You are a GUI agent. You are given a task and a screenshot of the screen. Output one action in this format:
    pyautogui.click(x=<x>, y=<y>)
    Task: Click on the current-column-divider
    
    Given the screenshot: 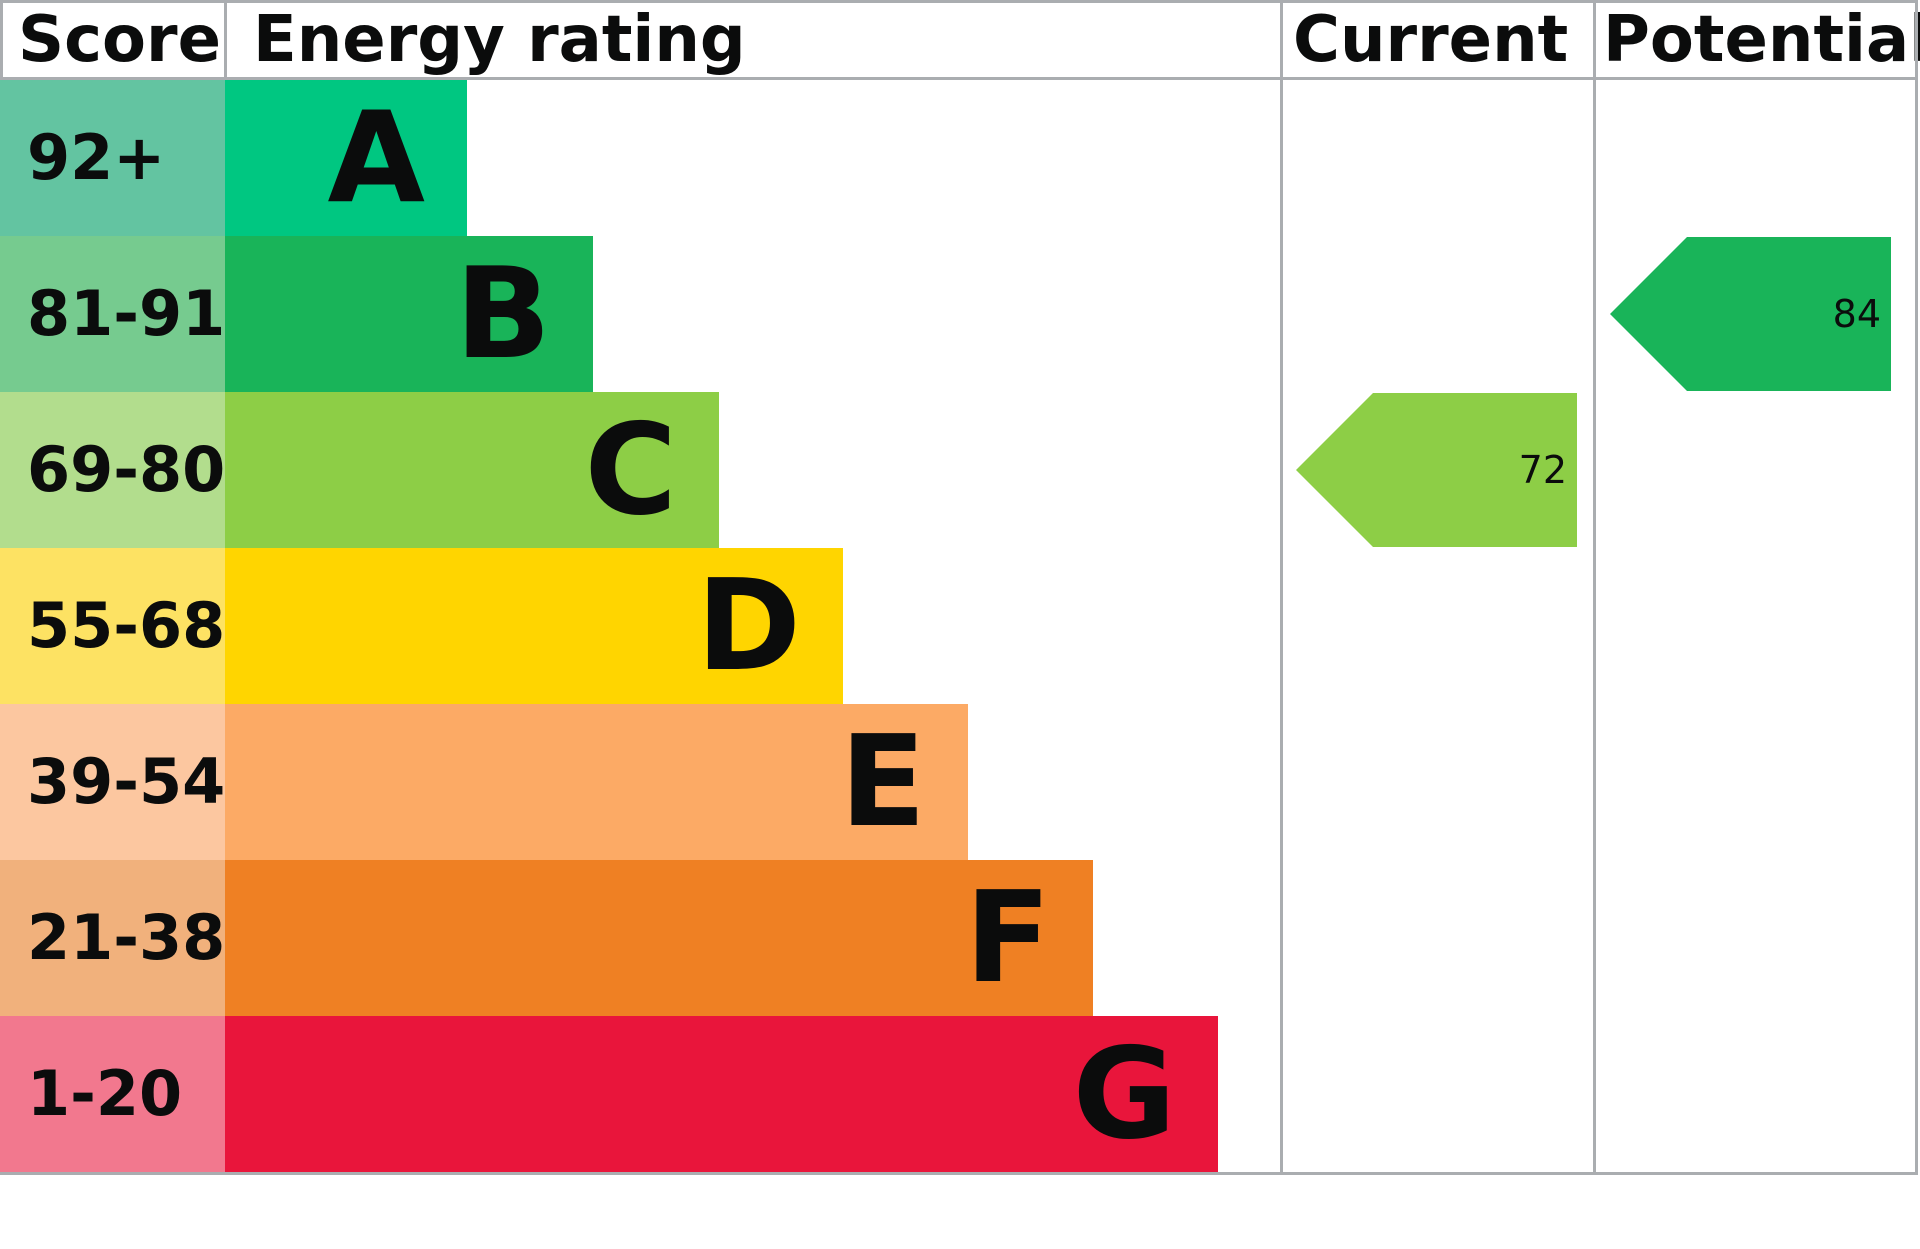 What is the action you would take?
    pyautogui.click(x=1281, y=587)
    